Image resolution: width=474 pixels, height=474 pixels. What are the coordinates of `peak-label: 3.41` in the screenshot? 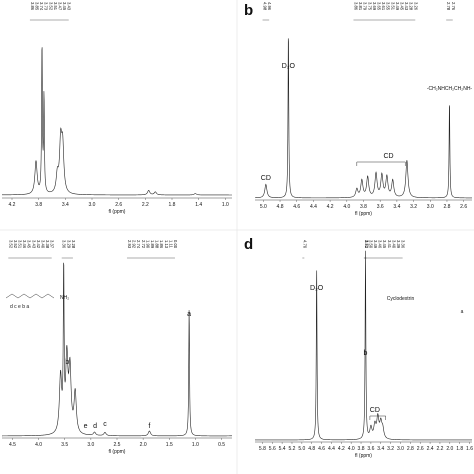 It's located at (389, 244).